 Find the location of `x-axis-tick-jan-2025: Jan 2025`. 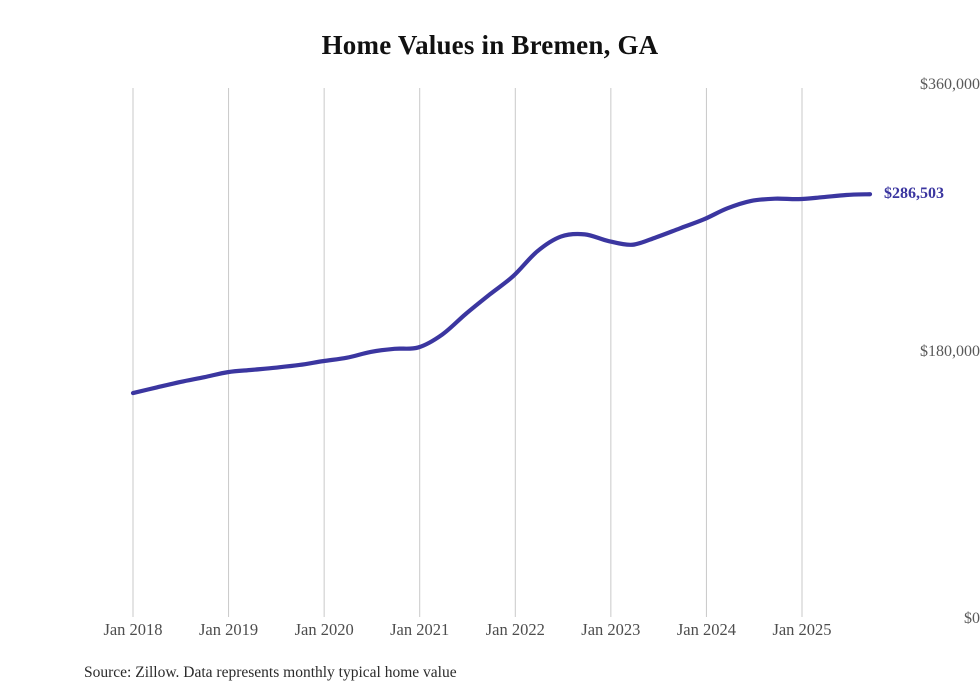

x-axis-tick-jan-2025: Jan 2025 is located at coordinates (802, 629).